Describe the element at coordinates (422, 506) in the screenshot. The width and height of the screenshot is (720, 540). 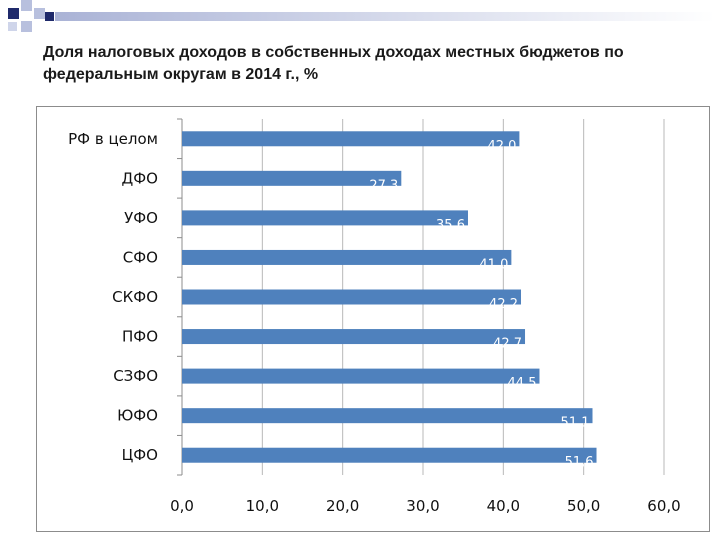
I see `x-tick-label: 30,0` at that location.